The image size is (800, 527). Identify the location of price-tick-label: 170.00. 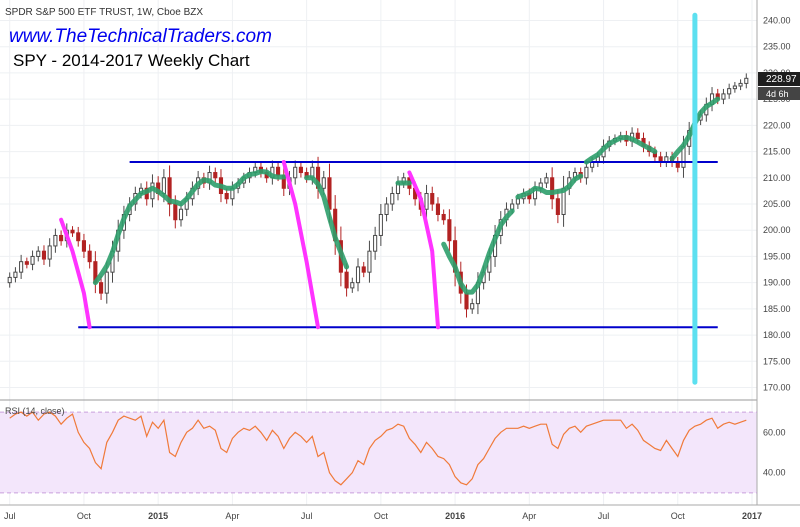
(777, 388).